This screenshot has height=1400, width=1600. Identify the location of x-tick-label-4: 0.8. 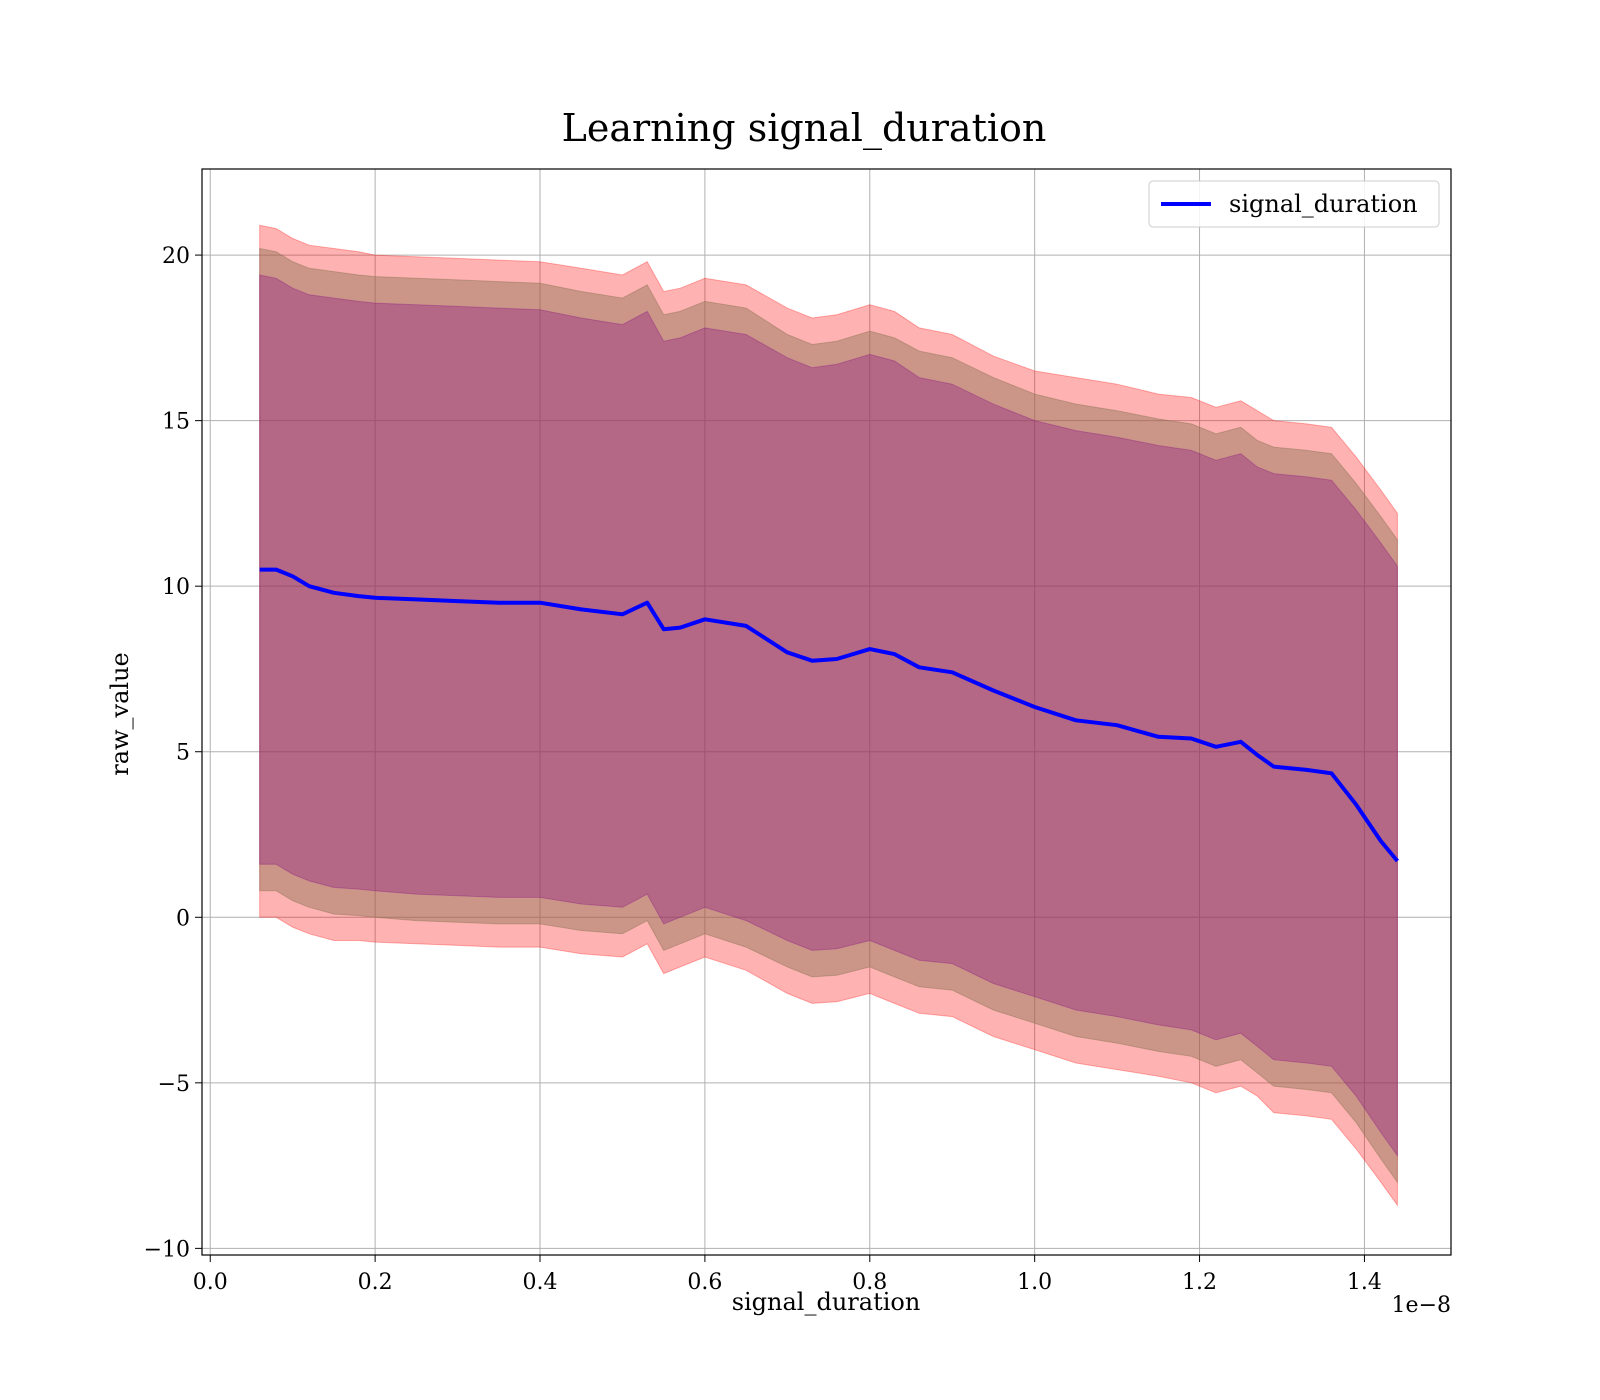
(869, 1282).